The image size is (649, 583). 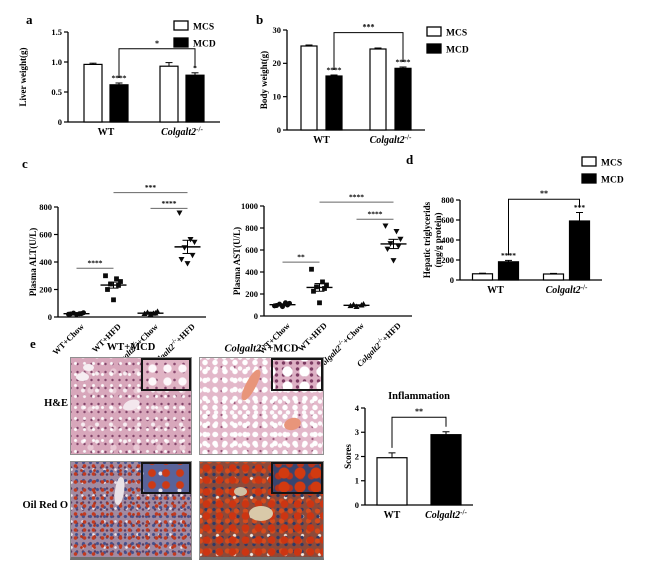 What do you see at coordinates (33, 262) in the screenshot?
I see `svg-text: Plasma ALT(U/L)` at bounding box center [33, 262].